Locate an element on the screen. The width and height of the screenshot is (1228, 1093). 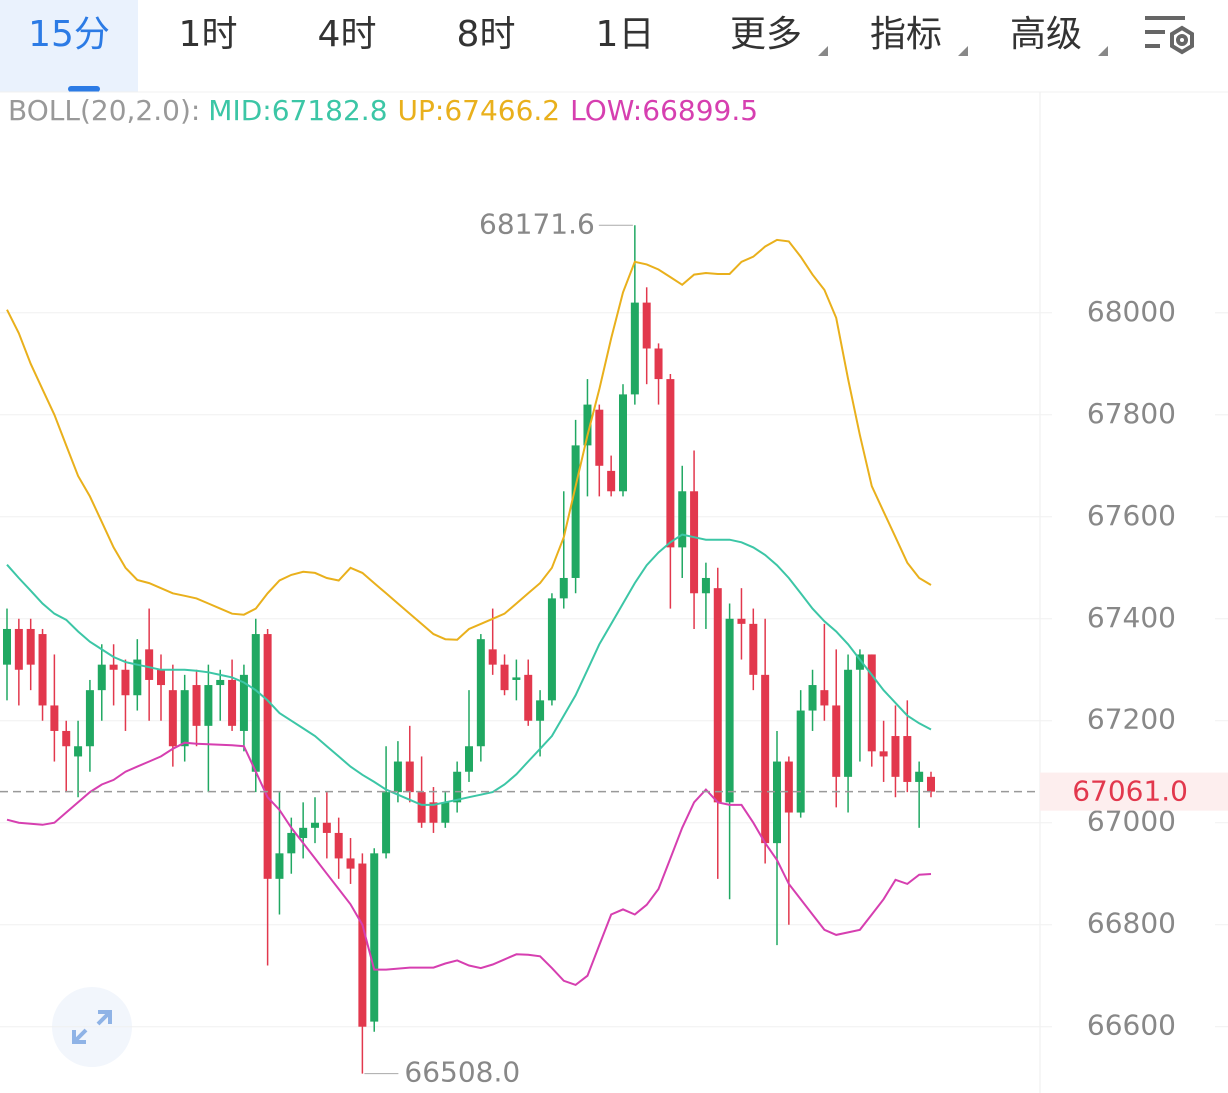
legend-name: LOW: is located at coordinates (606, 110).